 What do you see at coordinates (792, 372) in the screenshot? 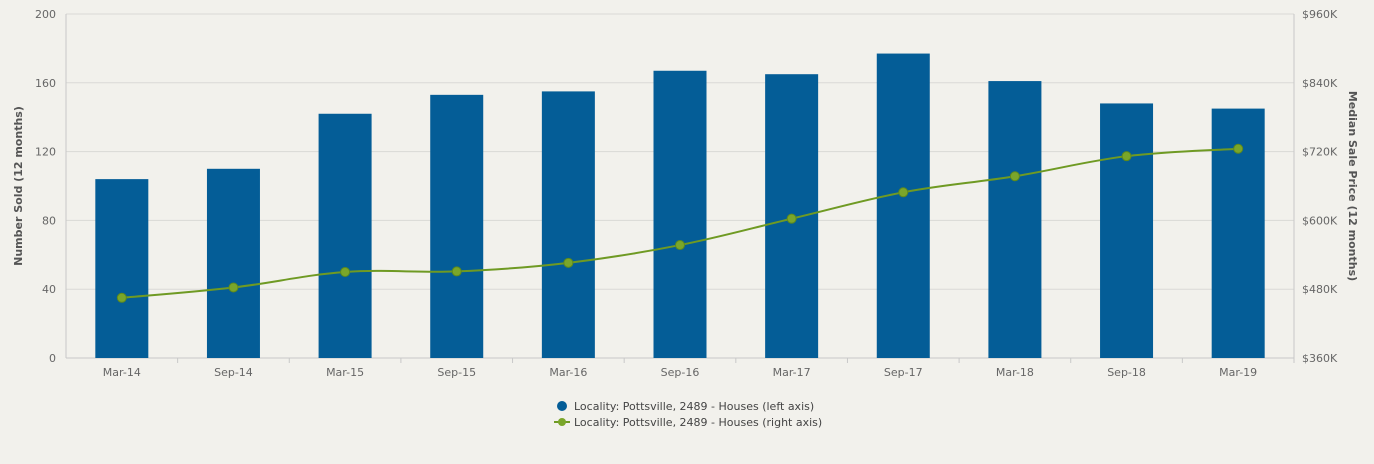
I see `x-tick-label: Mar-17` at bounding box center [792, 372].